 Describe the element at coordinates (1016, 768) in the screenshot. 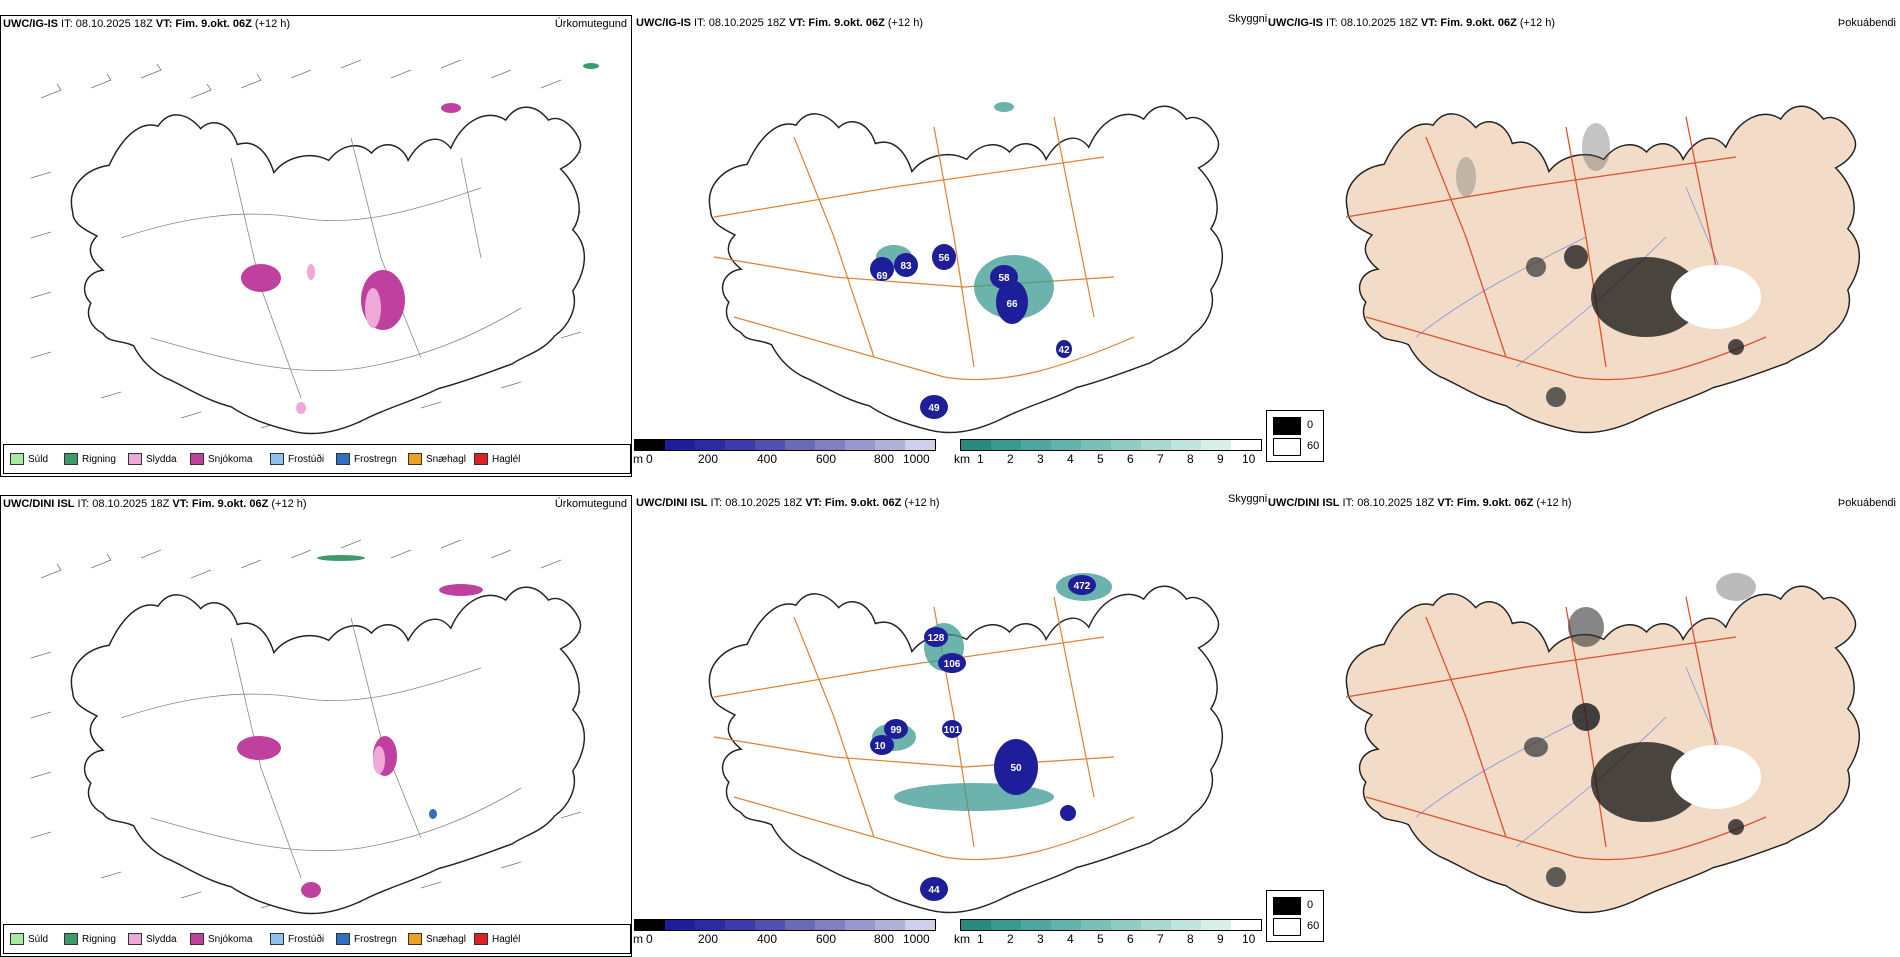

I see `ceiling-label: 50` at that location.